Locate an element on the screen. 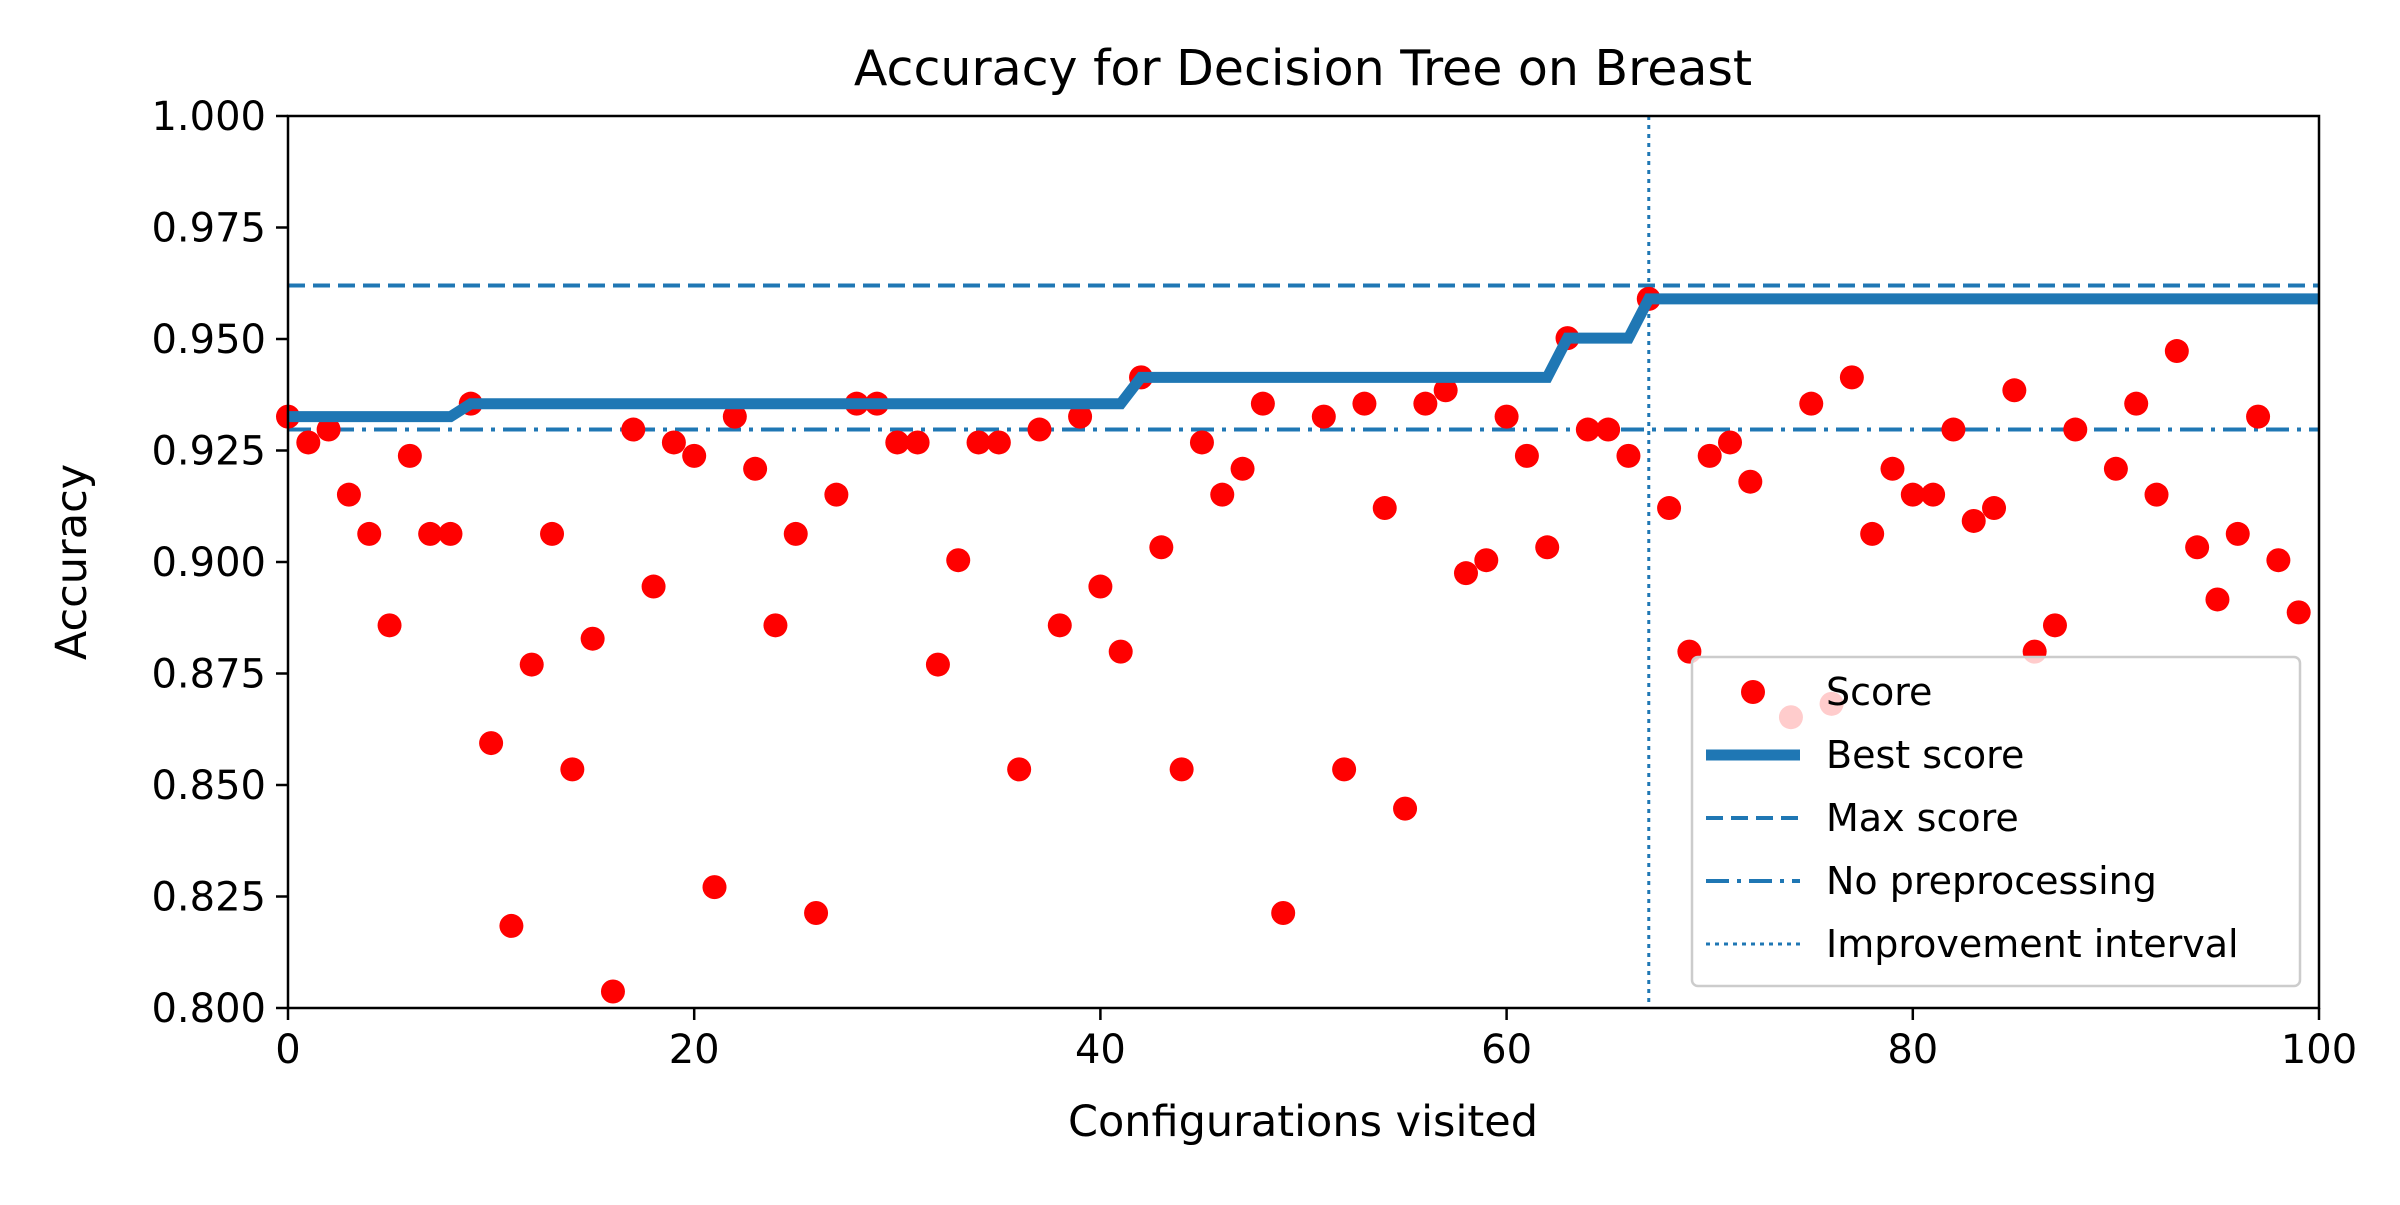 The width and height of the screenshot is (2400, 1205). y-tick-label: 0.975 is located at coordinates (208, 229).